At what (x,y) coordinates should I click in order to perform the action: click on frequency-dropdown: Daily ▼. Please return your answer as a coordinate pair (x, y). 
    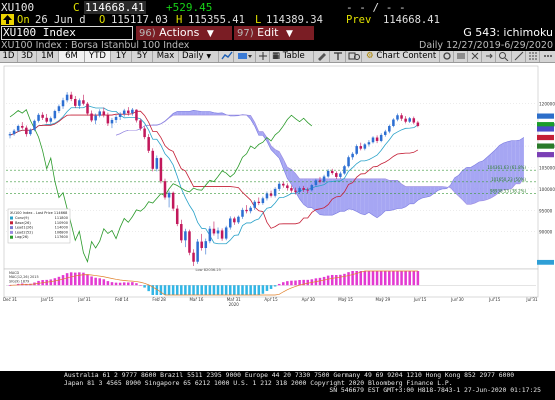
    Looking at the image, I should click on (199, 56).